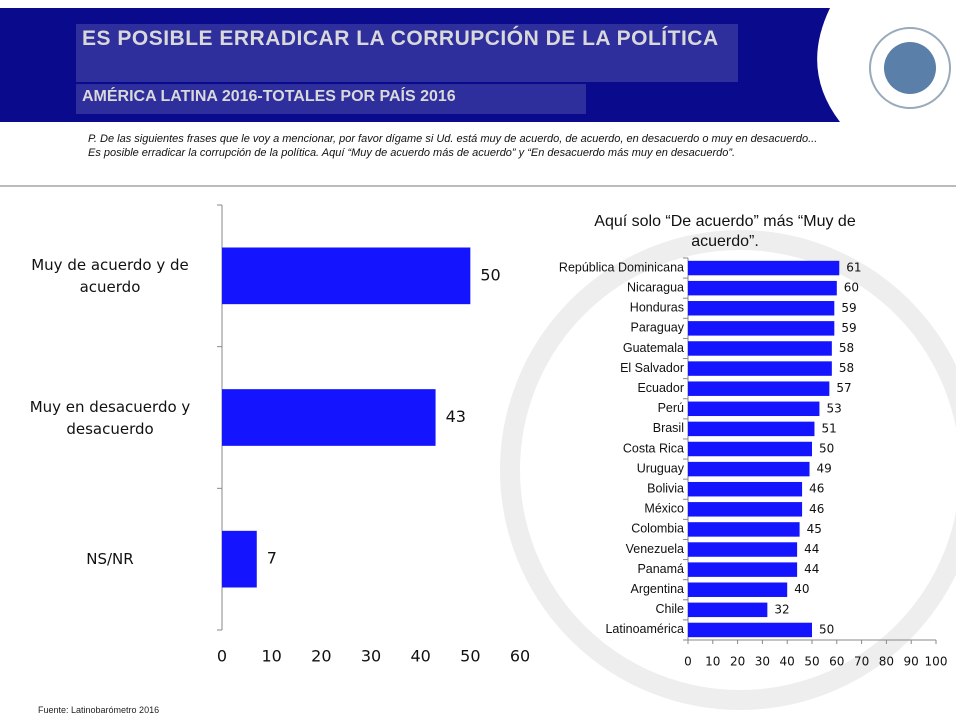 The height and width of the screenshot is (724, 956). Describe the element at coordinates (655, 549) in the screenshot. I see `category-label: Venezuela` at that location.